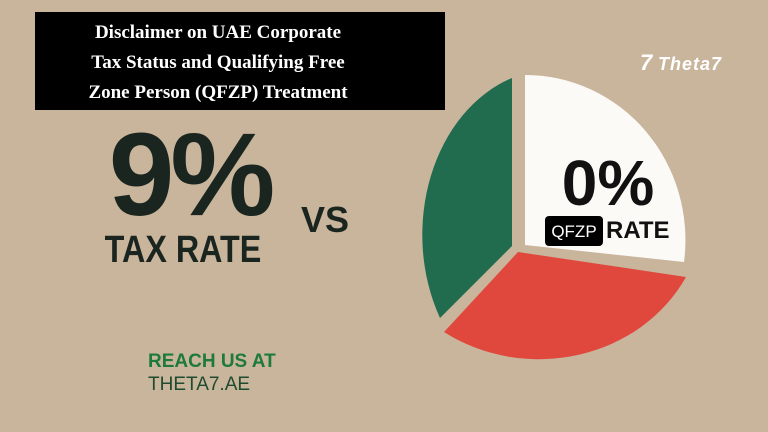 Image resolution: width=768 pixels, height=432 pixels. I want to click on title-line: Zone Person (QFZP) Treatment, so click(218, 92).